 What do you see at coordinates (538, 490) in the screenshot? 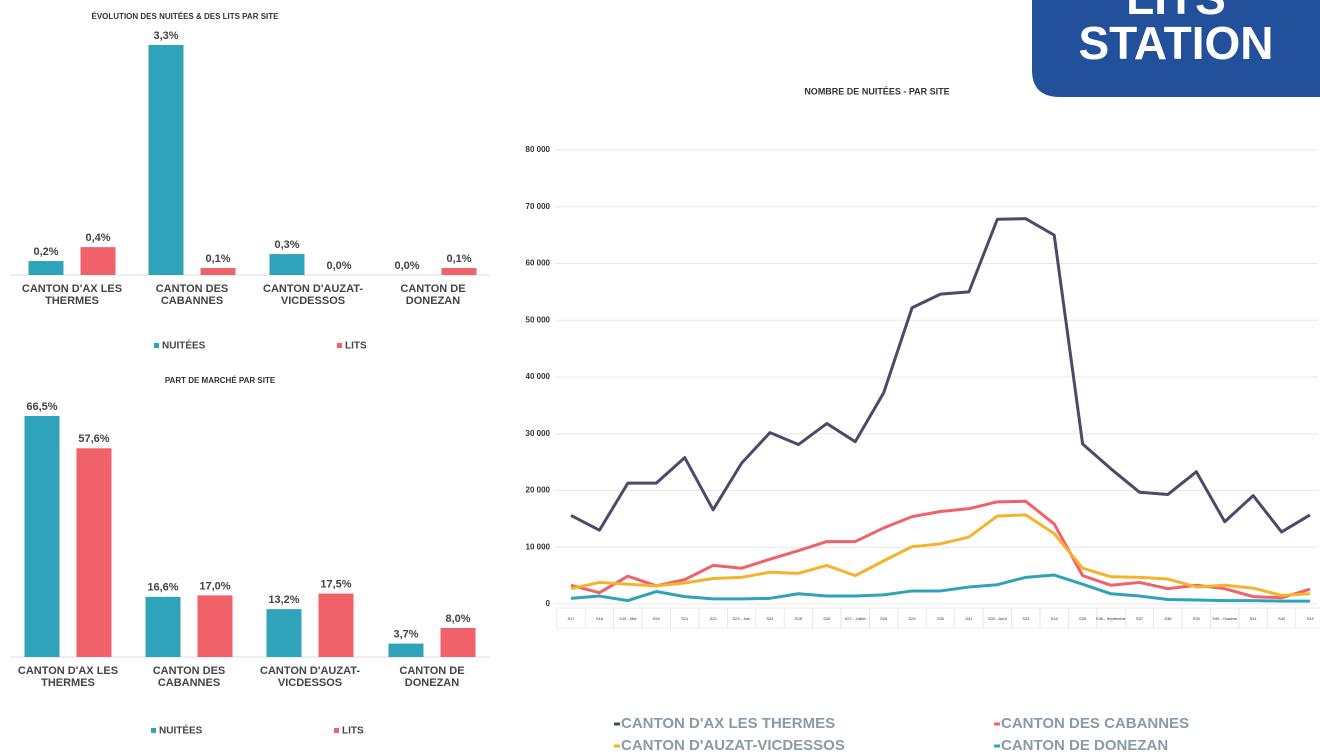
I see `y-tick-label: 20 000` at bounding box center [538, 490].